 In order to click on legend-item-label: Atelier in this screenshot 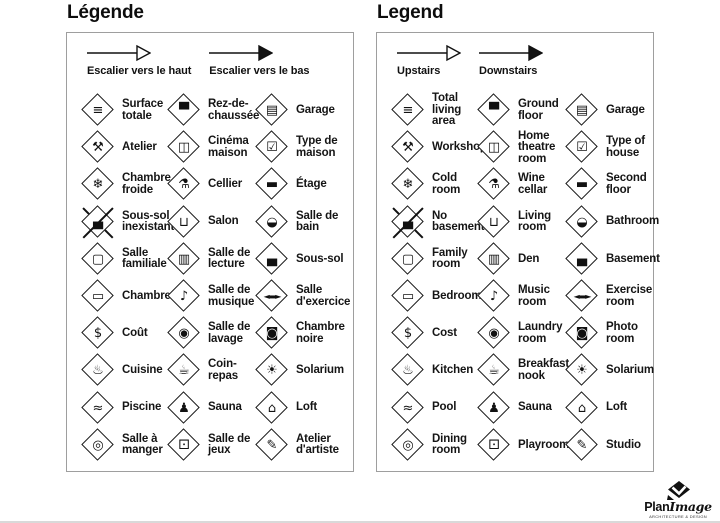, I will do `click(139, 147)`.